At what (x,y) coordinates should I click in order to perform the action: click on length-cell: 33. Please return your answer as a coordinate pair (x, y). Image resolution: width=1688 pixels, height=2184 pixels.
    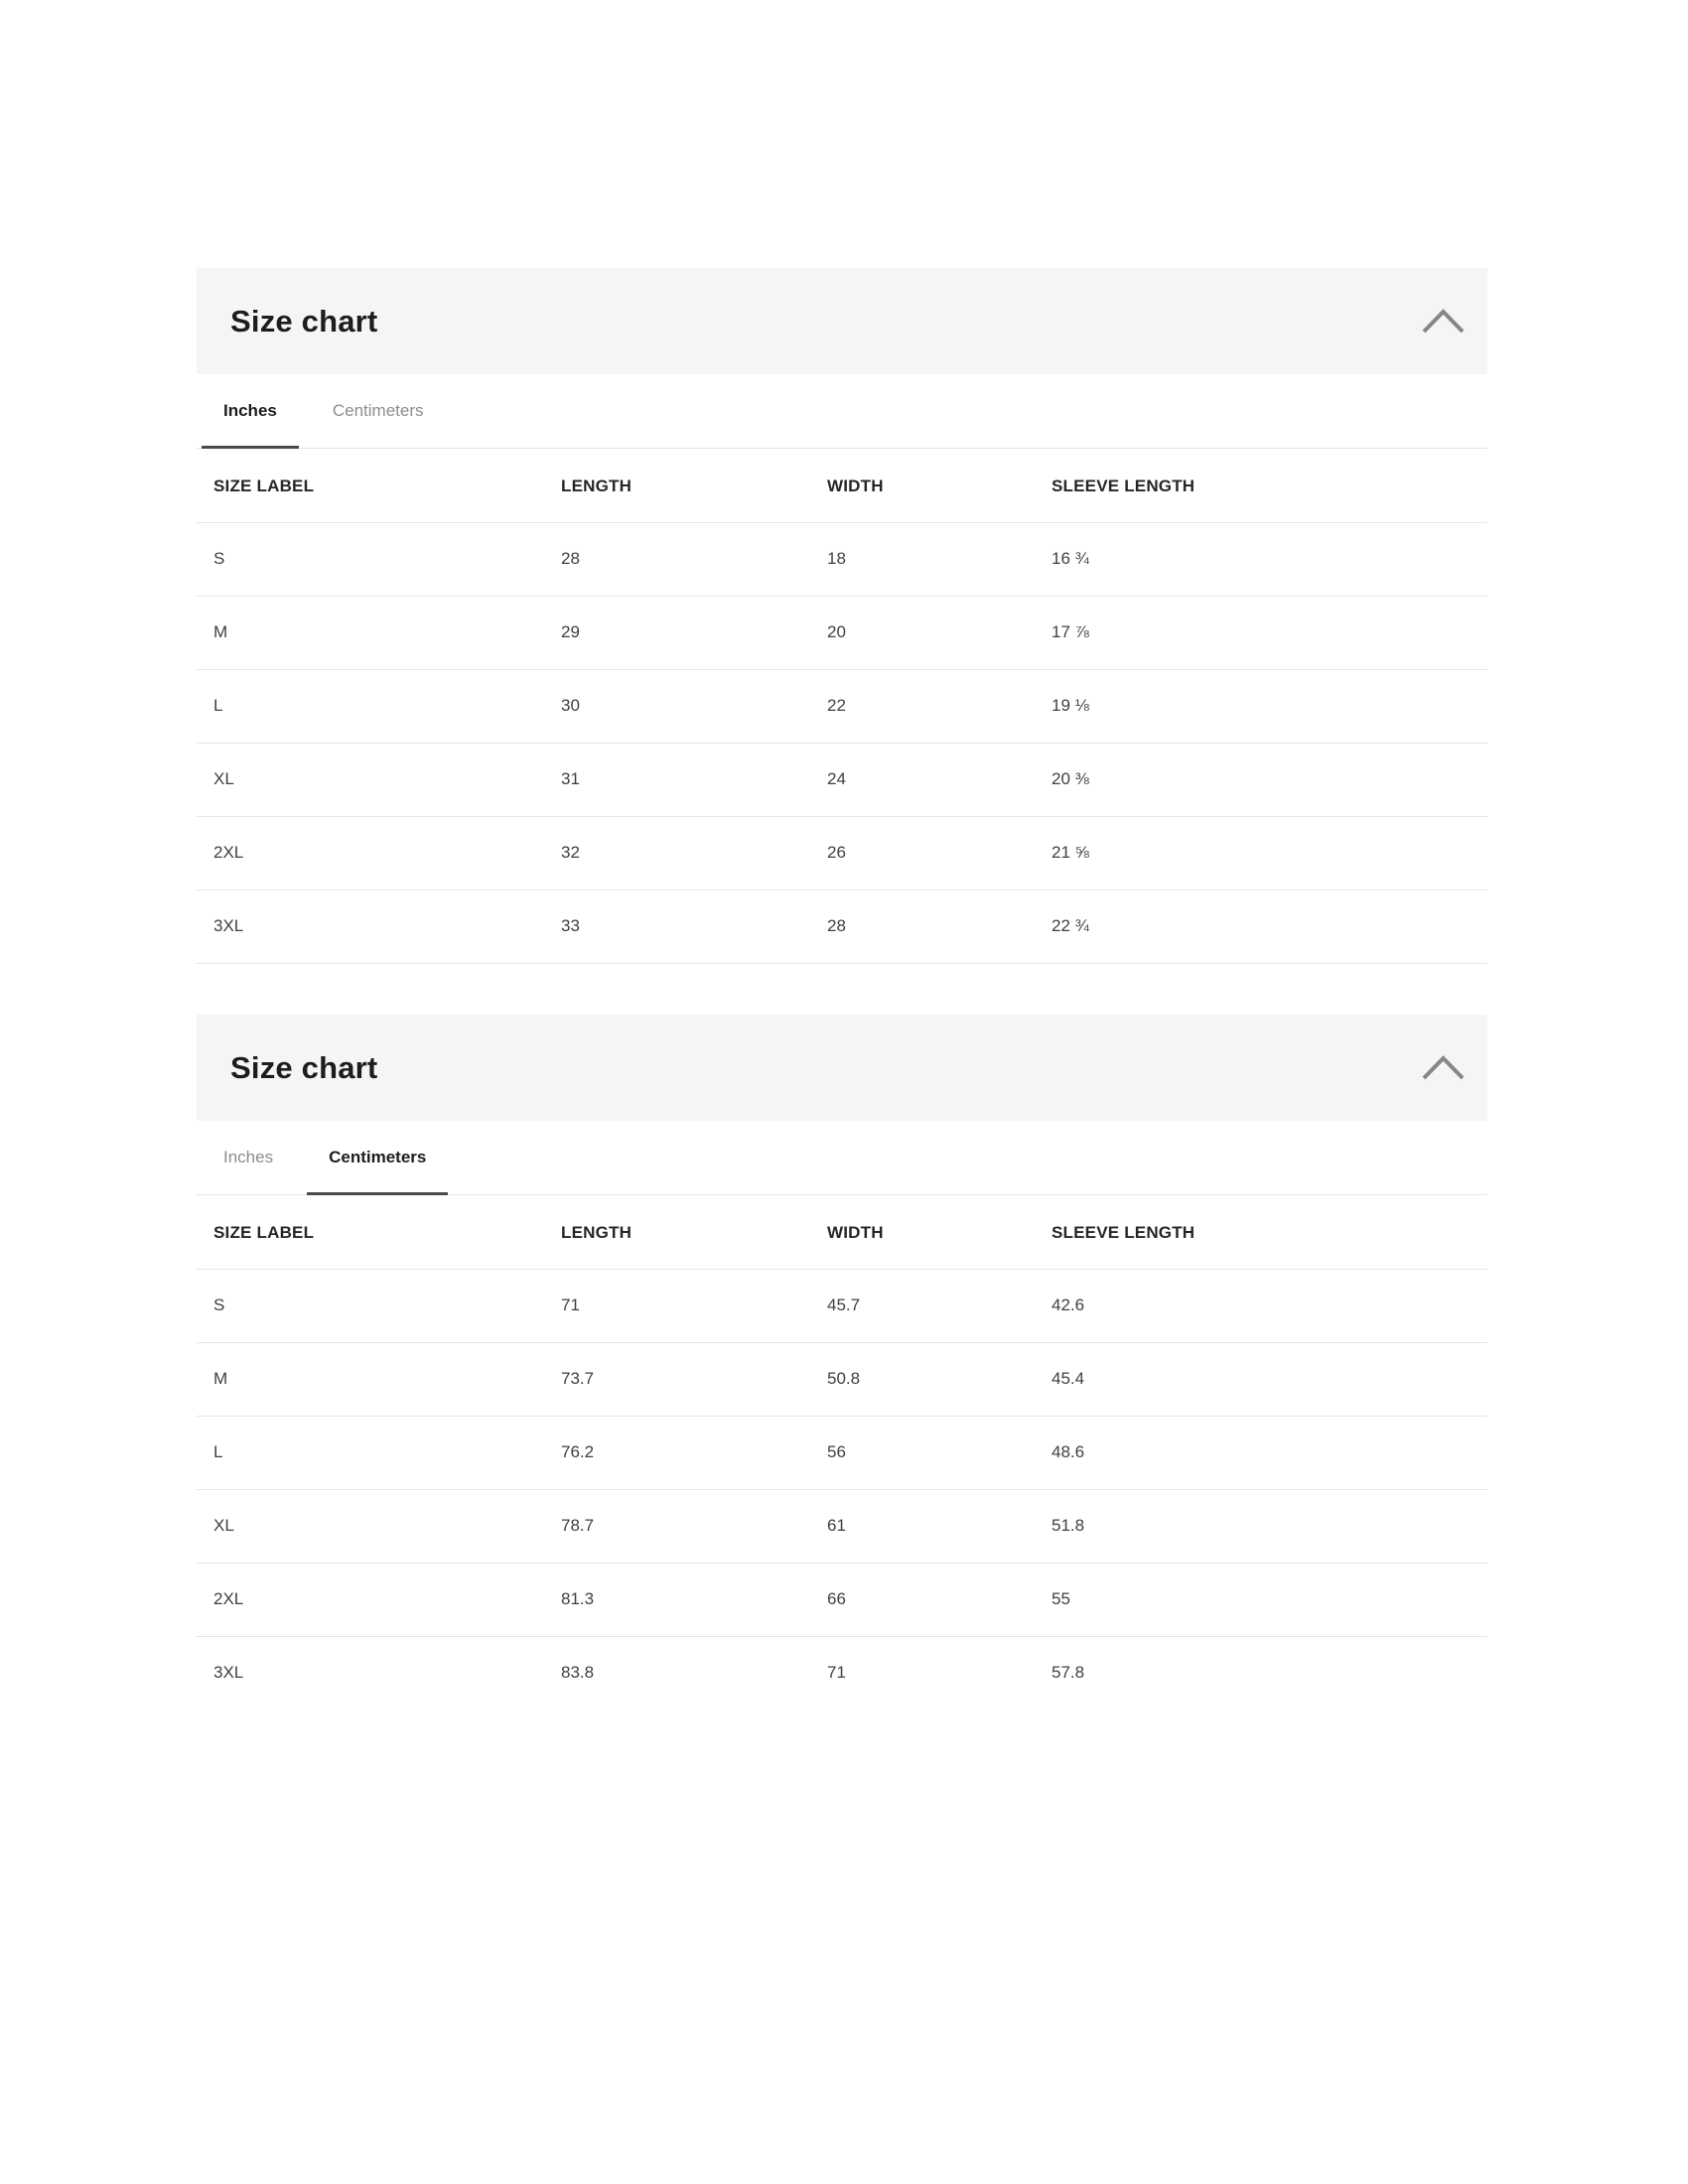
    Looking at the image, I should click on (694, 926).